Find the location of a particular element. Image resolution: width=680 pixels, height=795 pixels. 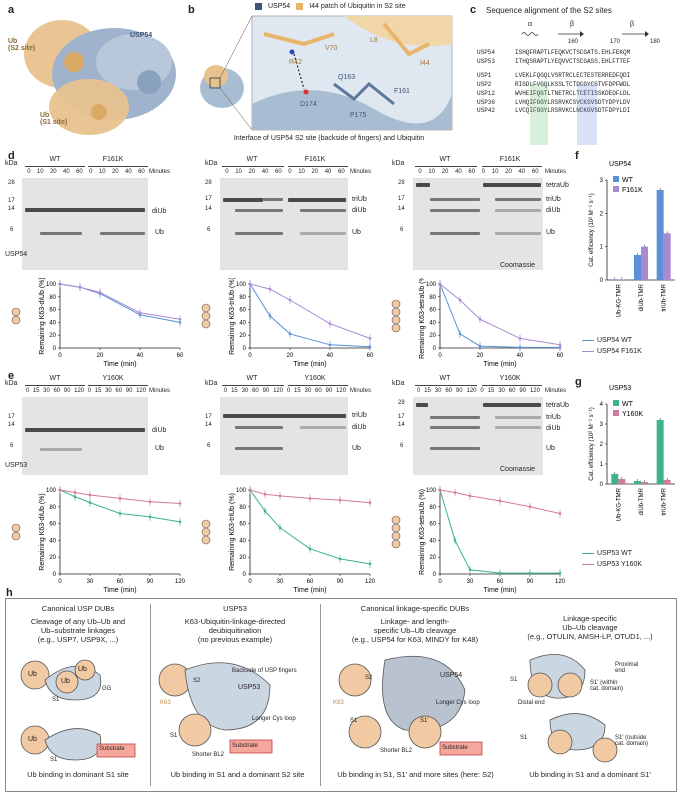

h-distal: Distal end is located at coordinates (531, 703).